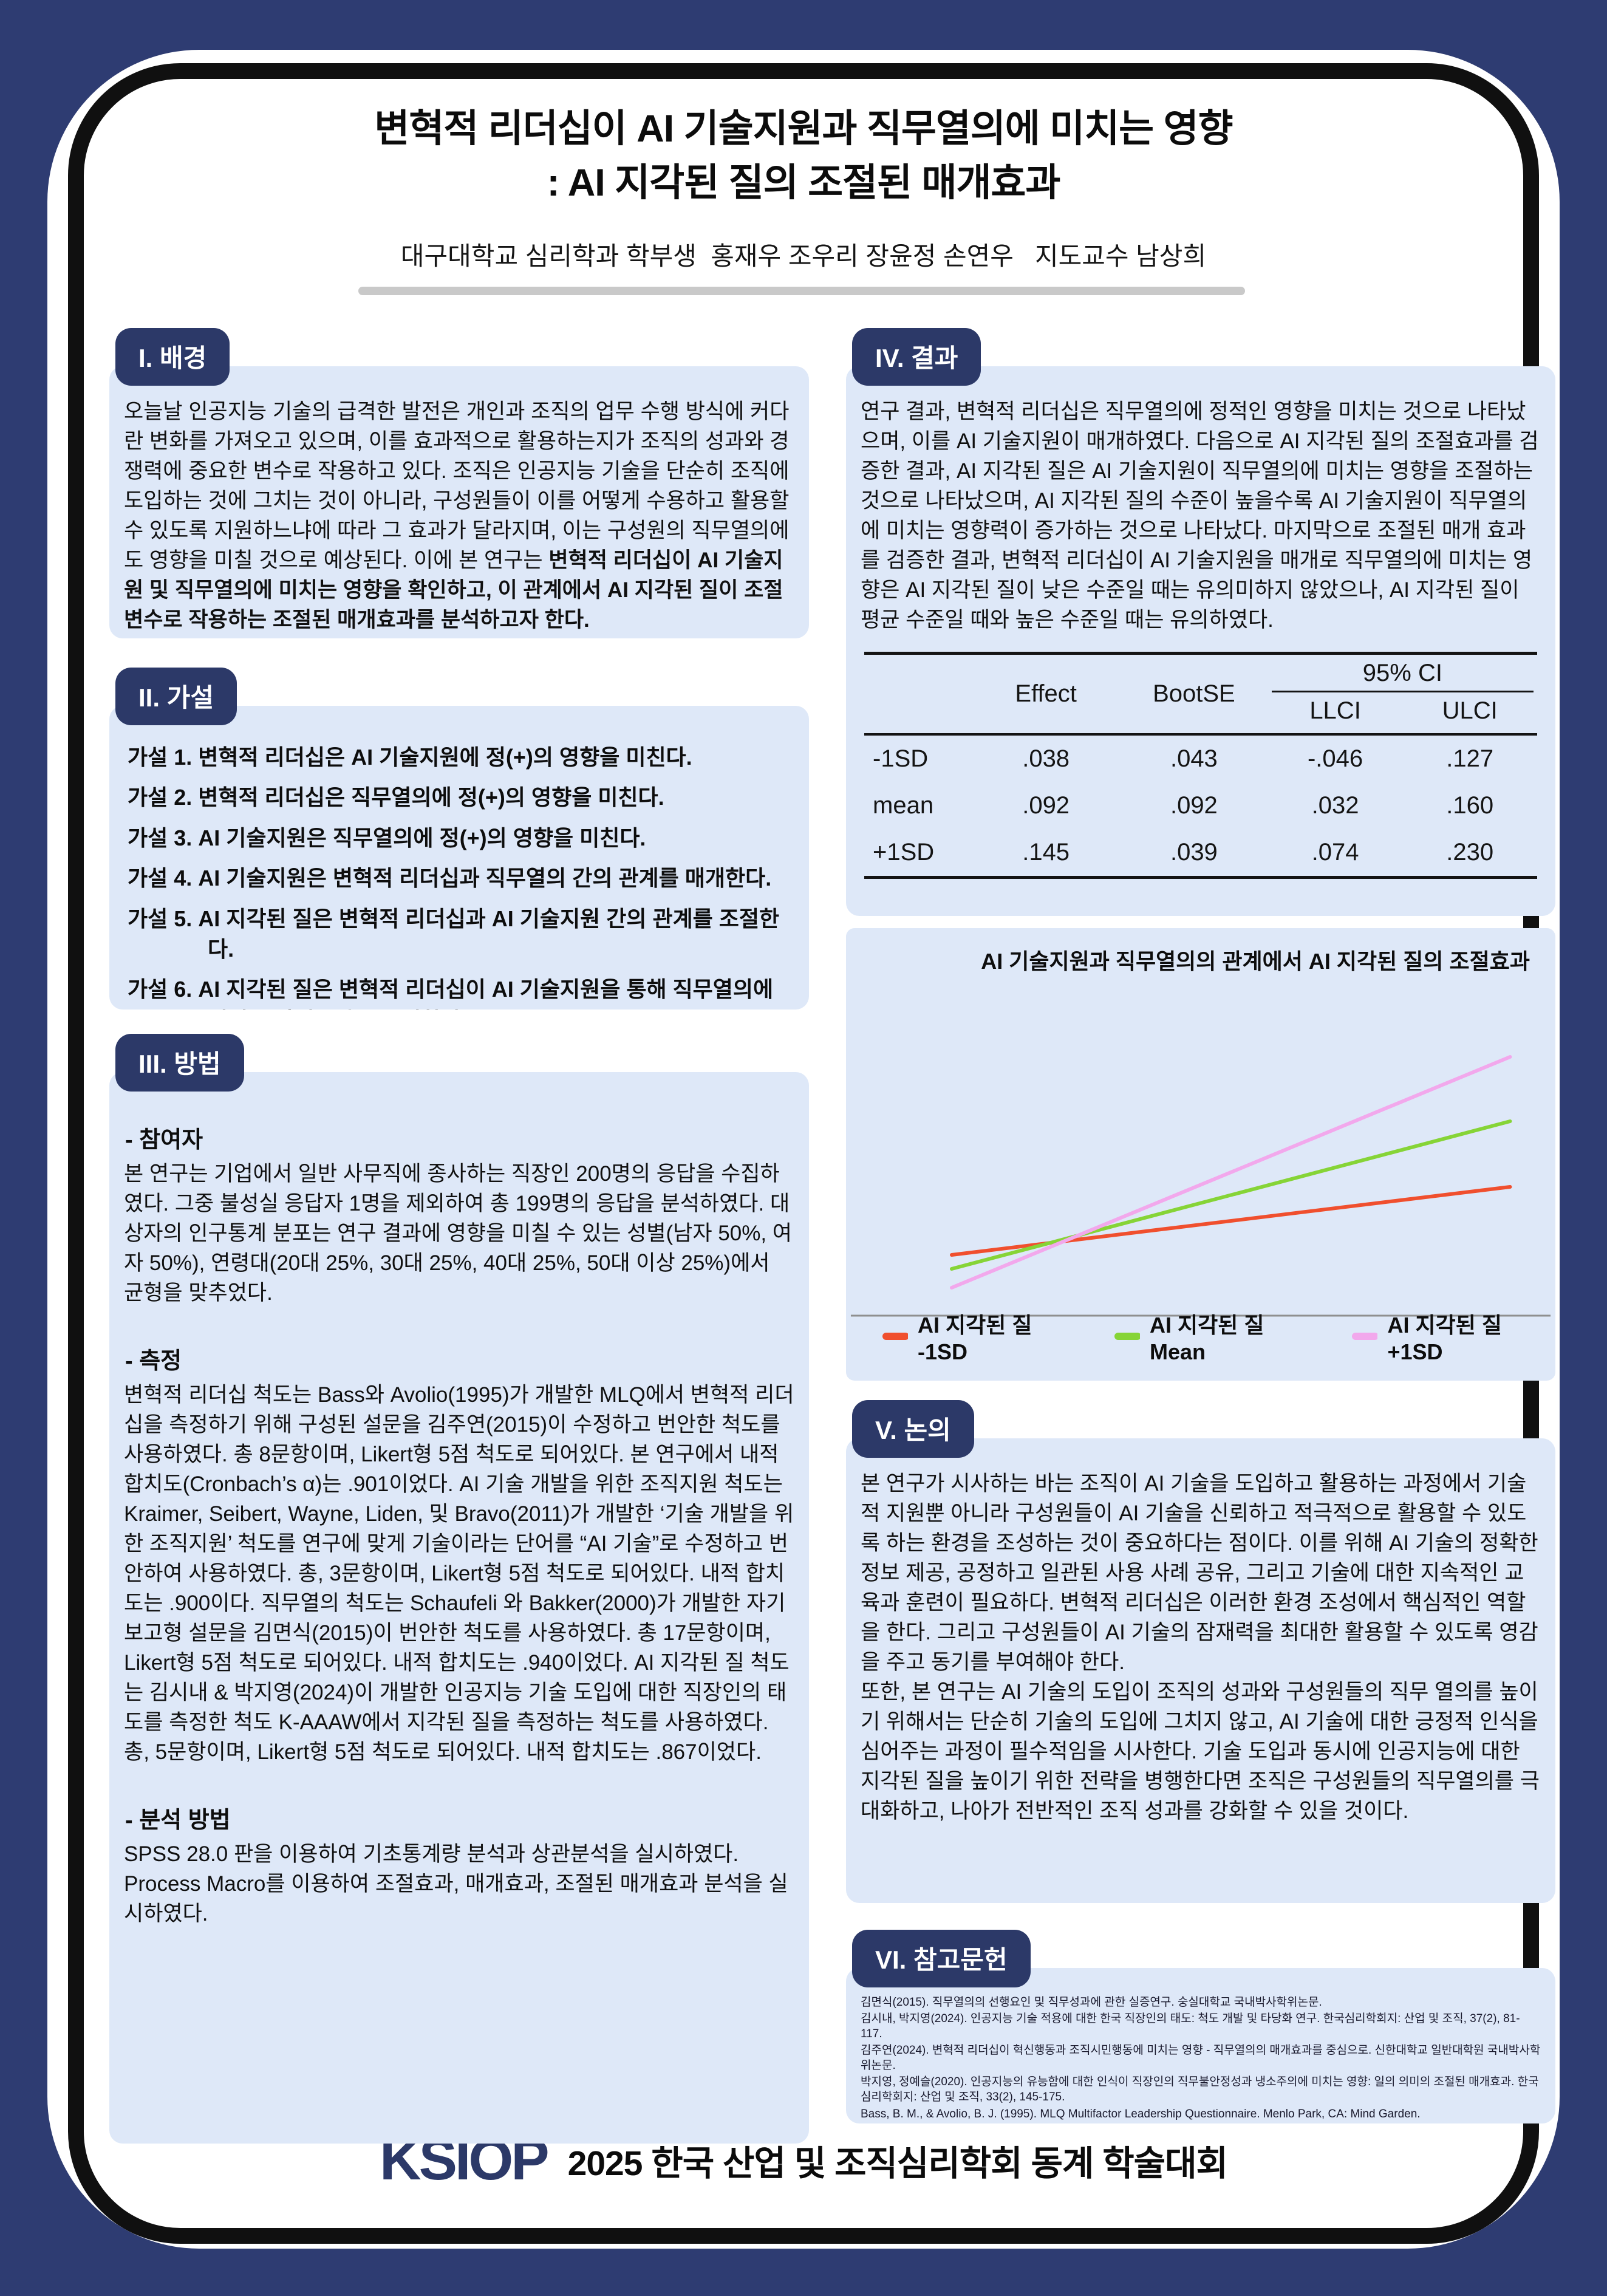 Image resolution: width=1607 pixels, height=2296 pixels. Describe the element at coordinates (1255, 961) in the screenshot. I see `chart-title: AI 기술지원과 직무열의의 관계에서 AI 지각된 질의 조절효과` at that location.